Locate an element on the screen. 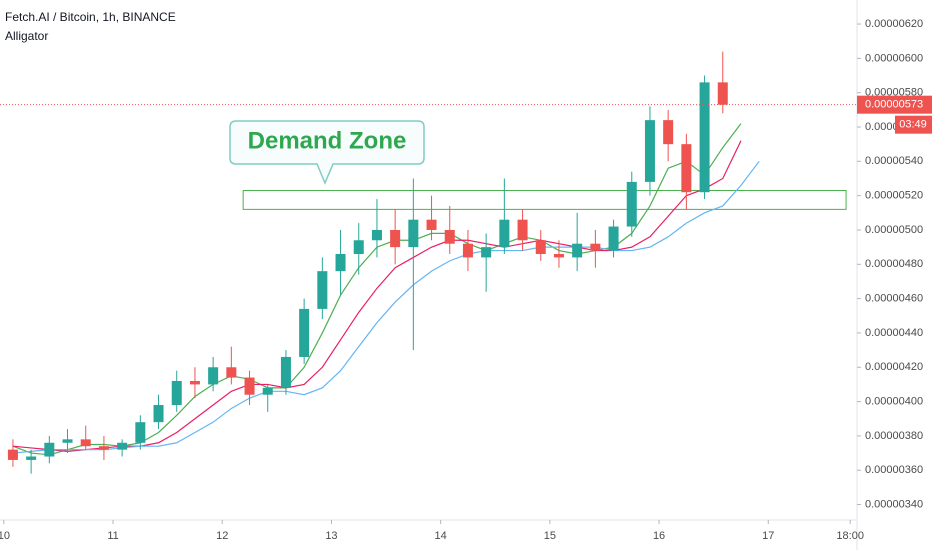  callout: Demand Zone is located at coordinates (327, 152).